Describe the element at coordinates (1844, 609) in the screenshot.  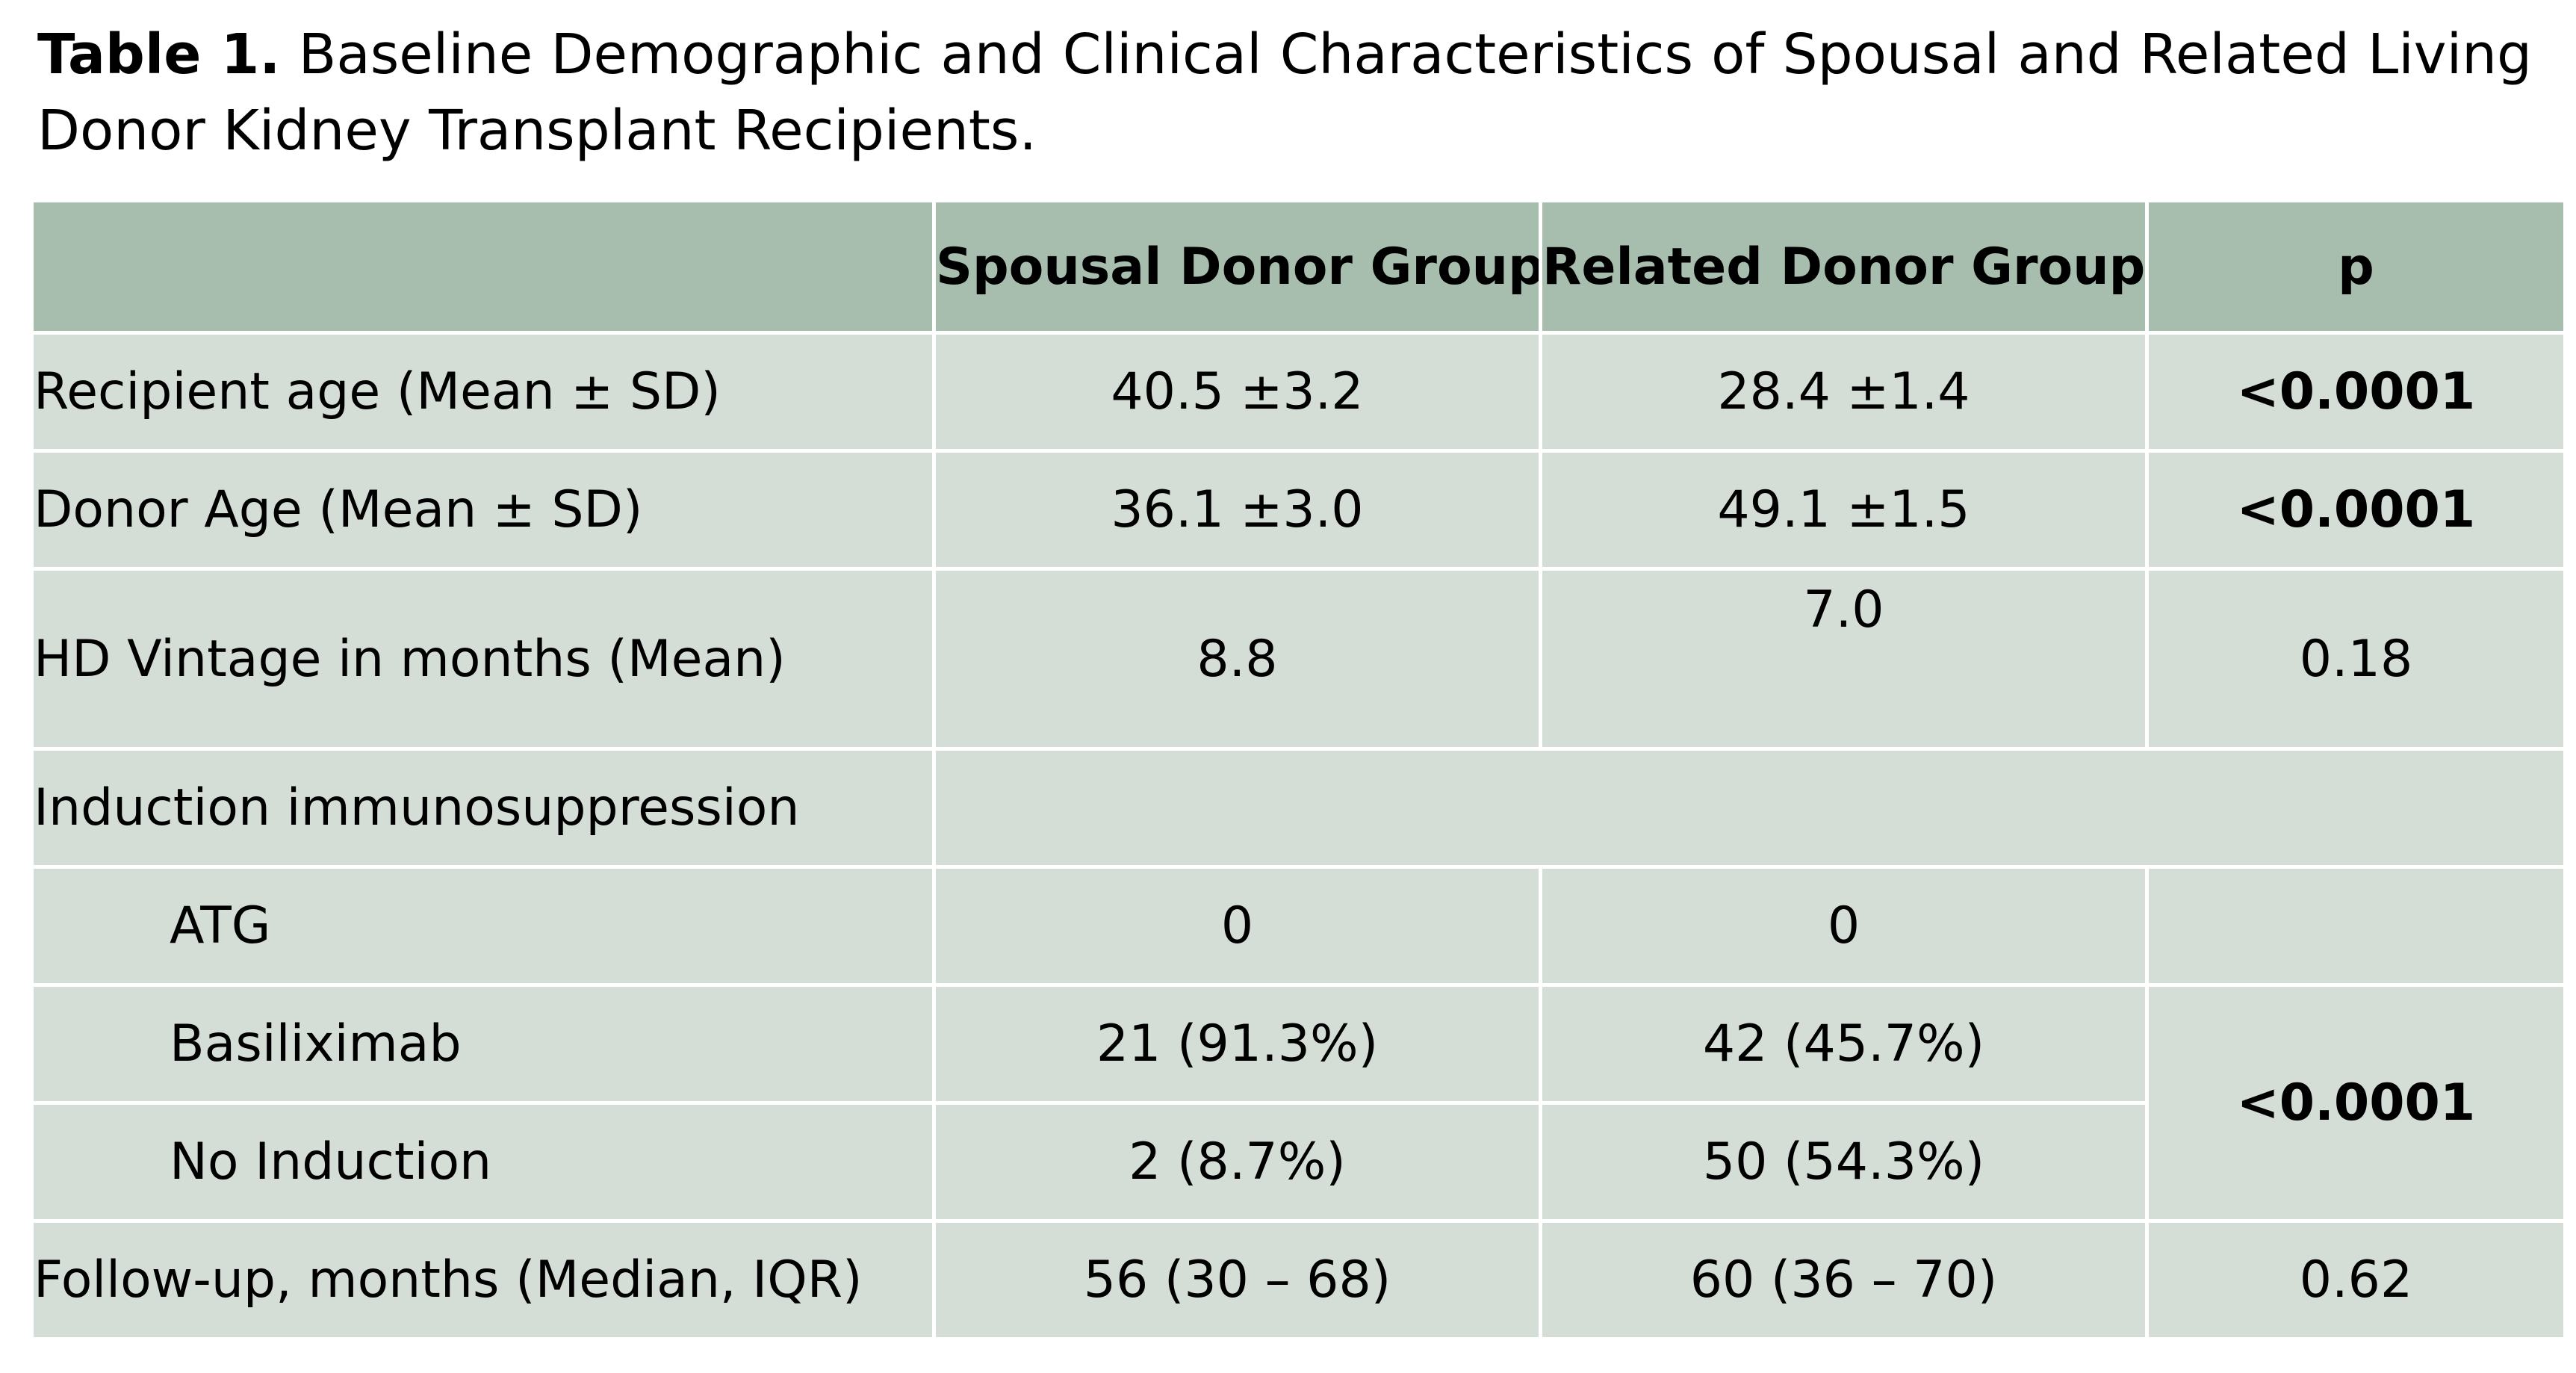
I see `related-value: 7.0` at that location.